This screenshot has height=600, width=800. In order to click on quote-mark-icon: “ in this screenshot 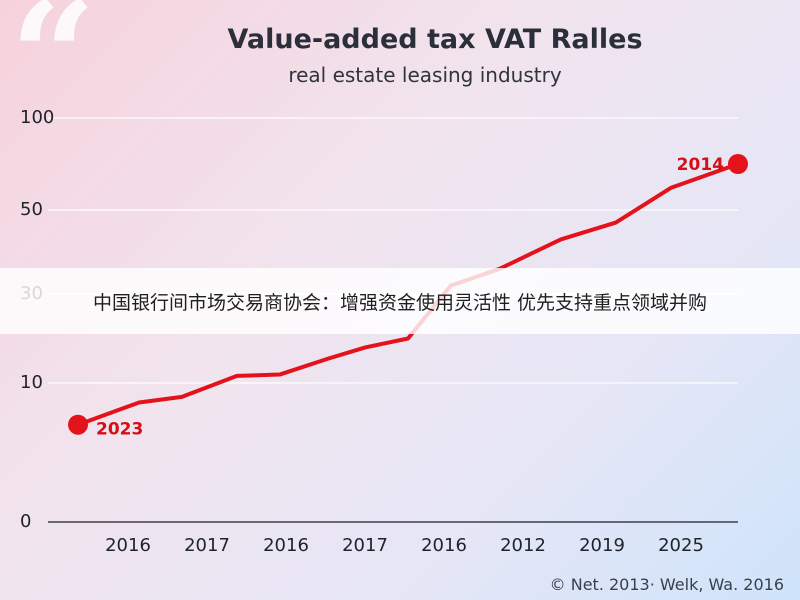, I will do `click(53, 72)`.